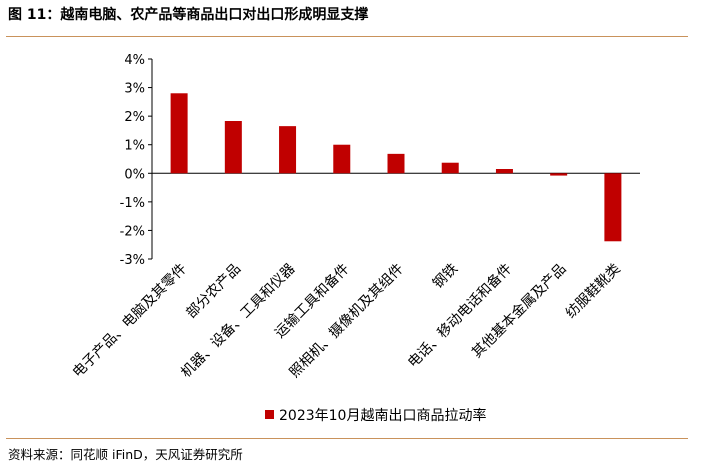  I want to click on legend: 2023年10月越南出口商品拉动率, so click(375, 415).